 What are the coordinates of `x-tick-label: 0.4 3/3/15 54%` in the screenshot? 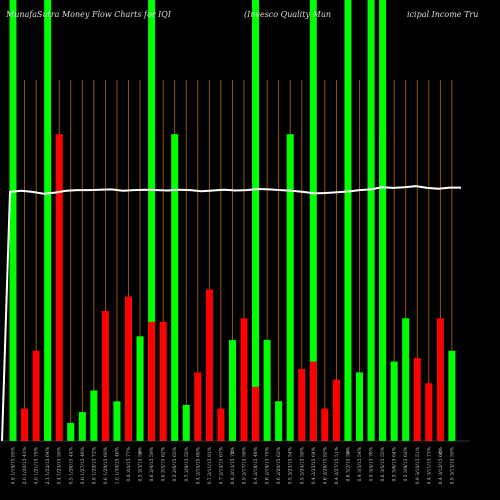 It's located at (360, 463).